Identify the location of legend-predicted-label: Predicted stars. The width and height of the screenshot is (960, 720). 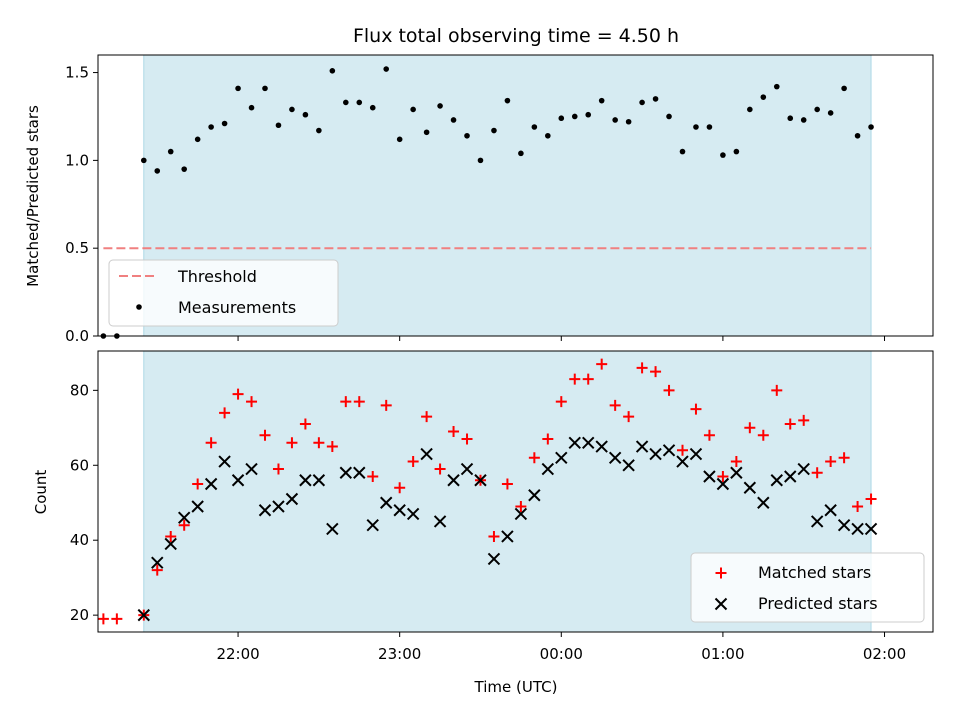
(818, 603).